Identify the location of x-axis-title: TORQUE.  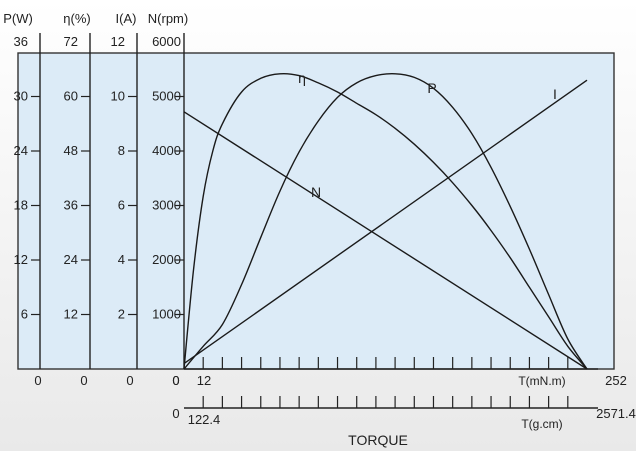
(378, 440).